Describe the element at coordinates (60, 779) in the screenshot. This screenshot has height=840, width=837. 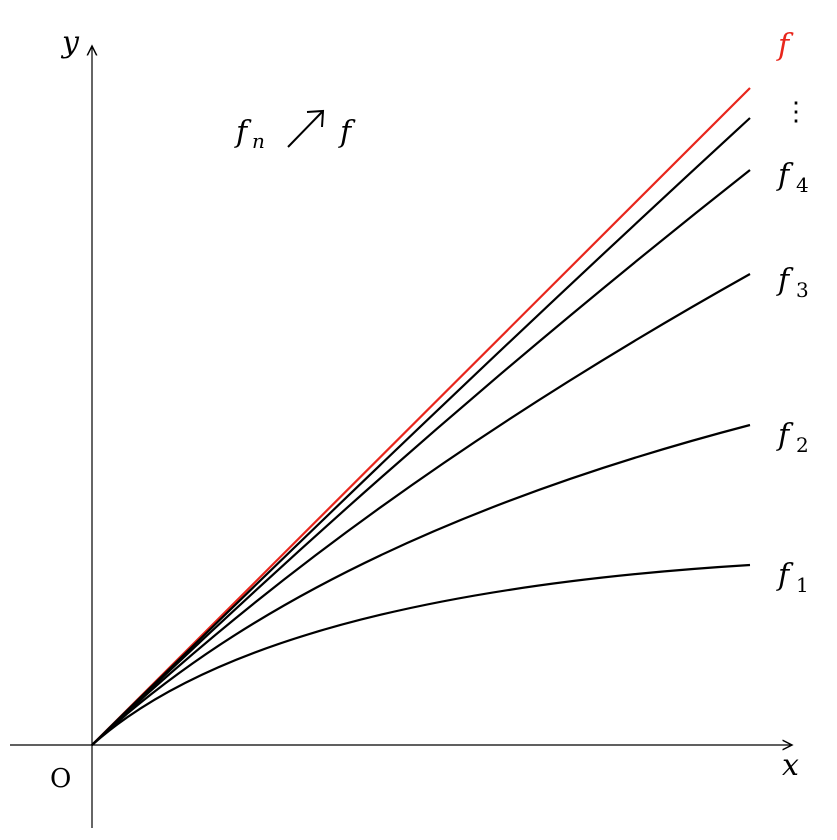
I see `origin-label: O` at that location.